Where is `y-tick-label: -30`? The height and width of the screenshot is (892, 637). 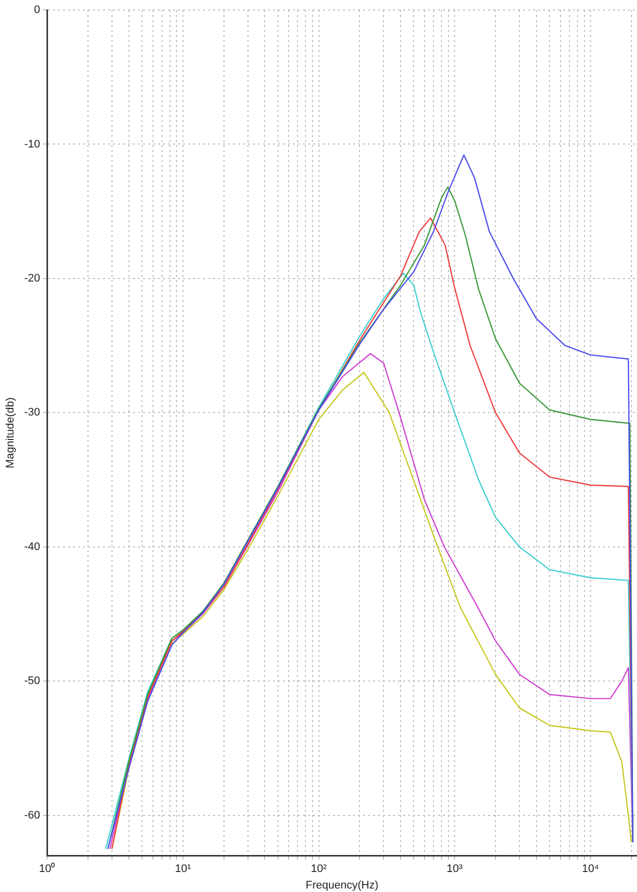 y-tick-label: -30 is located at coordinates (32, 412).